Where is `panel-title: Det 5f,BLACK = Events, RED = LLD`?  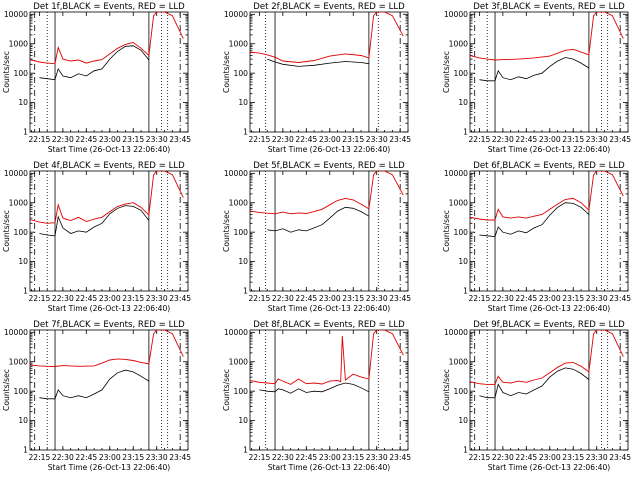
panel-title: Det 5f,BLACK = Events, RED = LLD is located at coordinates (329, 166).